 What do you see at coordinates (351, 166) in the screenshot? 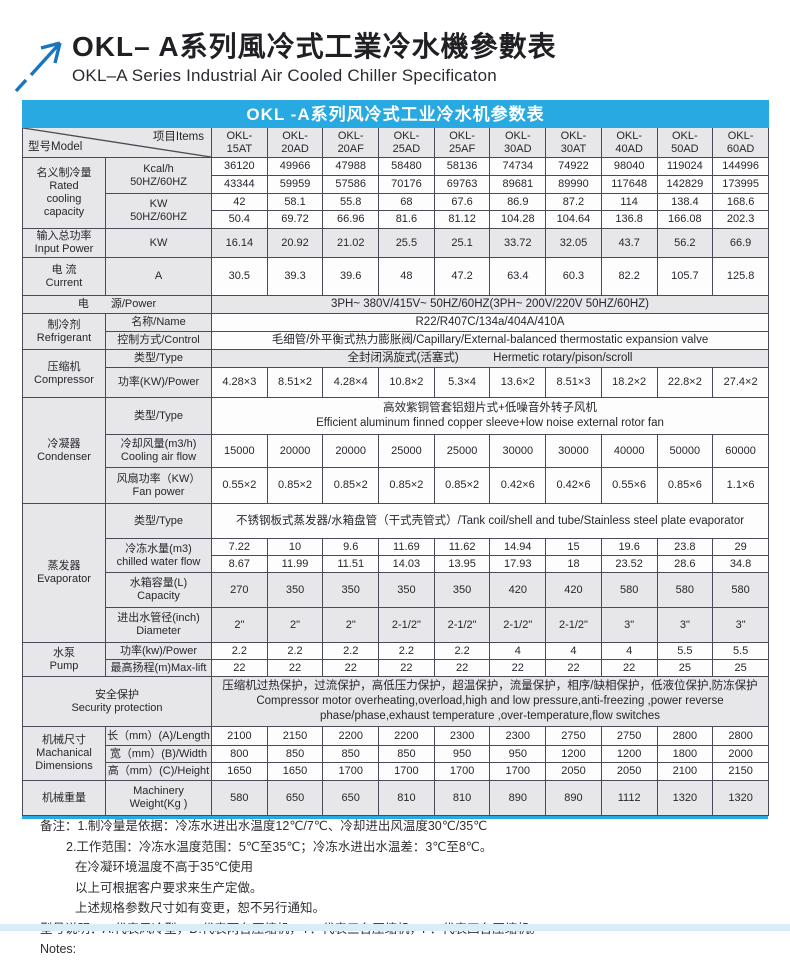
I see `value-cell: 47988` at bounding box center [351, 166].